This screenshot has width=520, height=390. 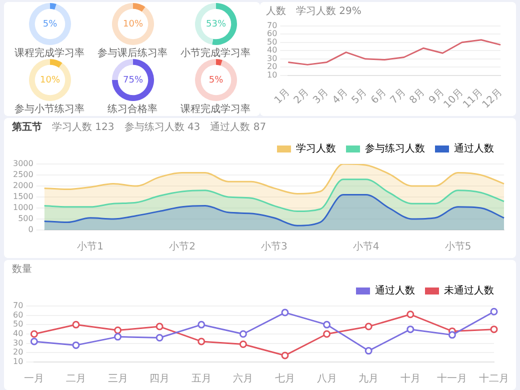 I want to click on y-tick-label: 2500, so click(x=23, y=175).